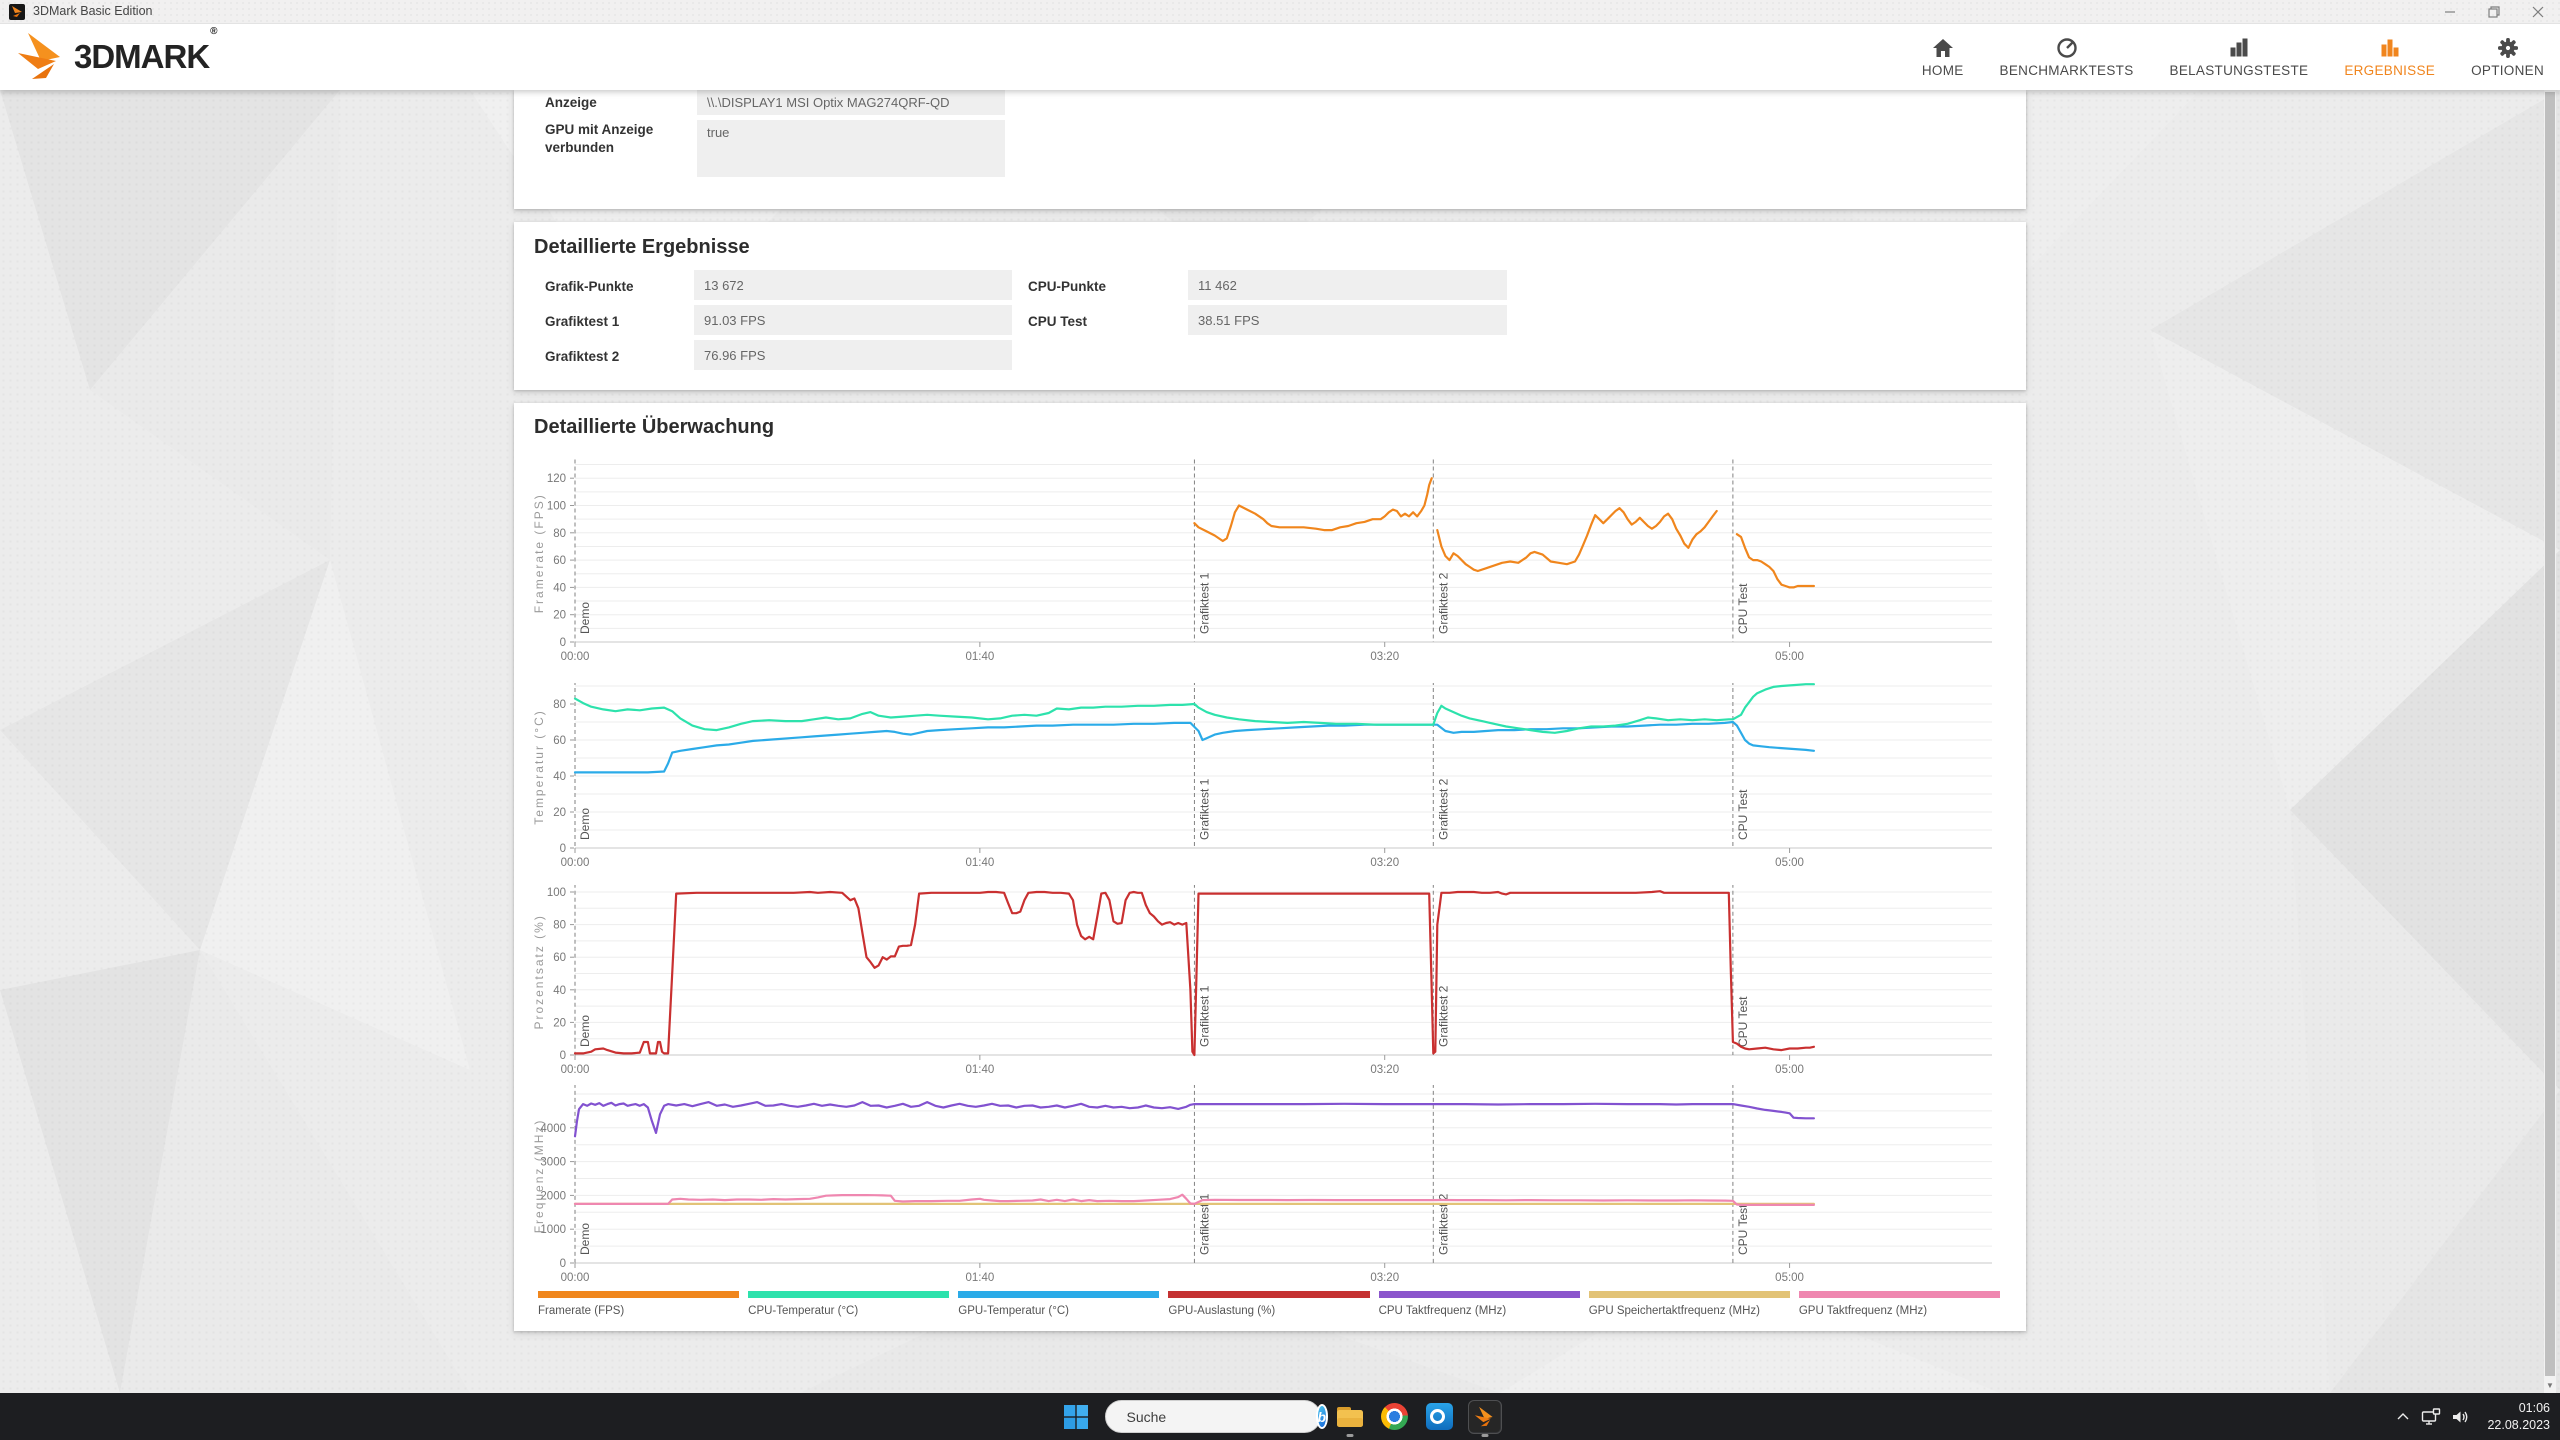 The image size is (2560, 1440). I want to click on file-explorer-button, so click(1350, 1419).